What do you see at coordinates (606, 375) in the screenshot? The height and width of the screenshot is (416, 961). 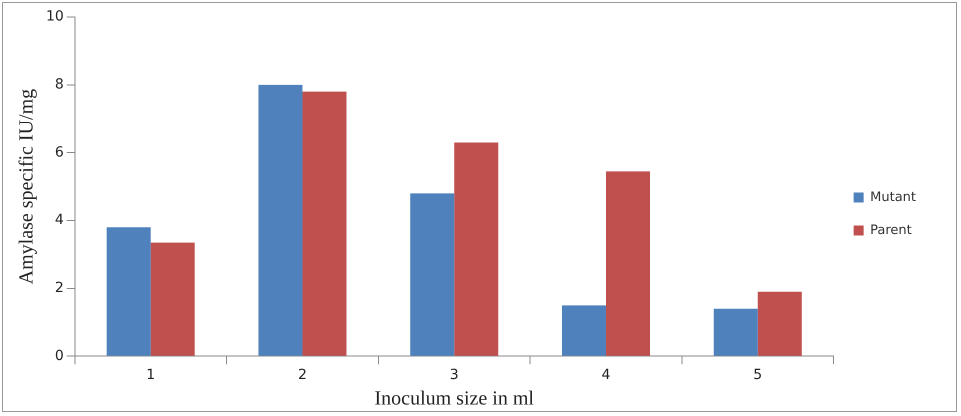 I see `x-tick-label: 4` at bounding box center [606, 375].